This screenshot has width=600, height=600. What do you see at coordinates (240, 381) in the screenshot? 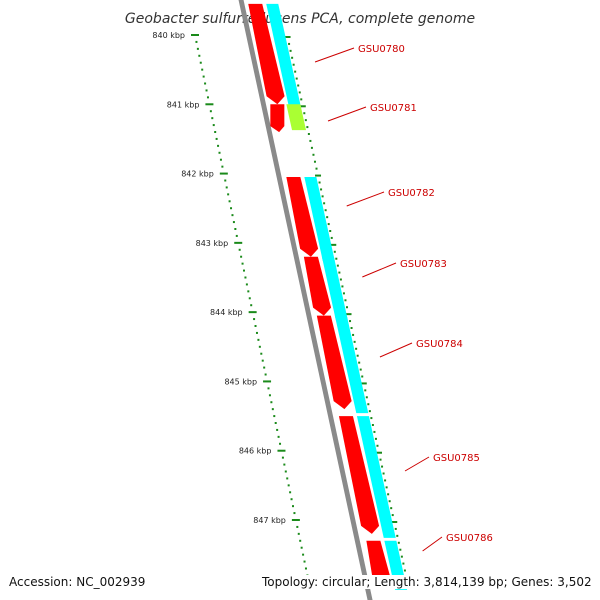
I see `scale-label: 845 kbp` at bounding box center [240, 381].